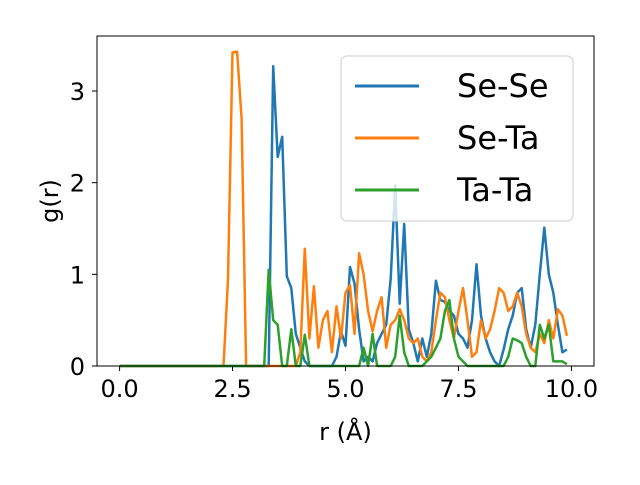  Describe the element at coordinates (232, 389) in the screenshot. I see `x-tick-label: 2.5` at that location.